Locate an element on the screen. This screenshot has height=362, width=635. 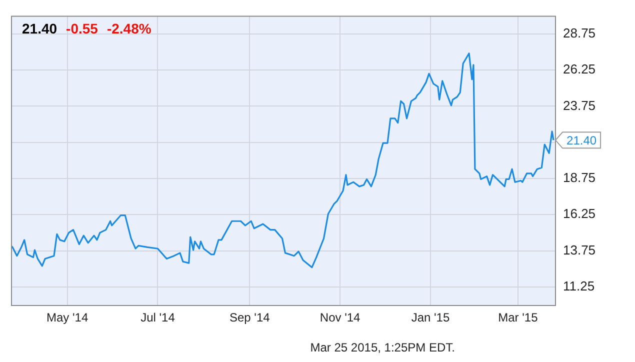
x-tick-label: Mar '15 is located at coordinates (518, 317).